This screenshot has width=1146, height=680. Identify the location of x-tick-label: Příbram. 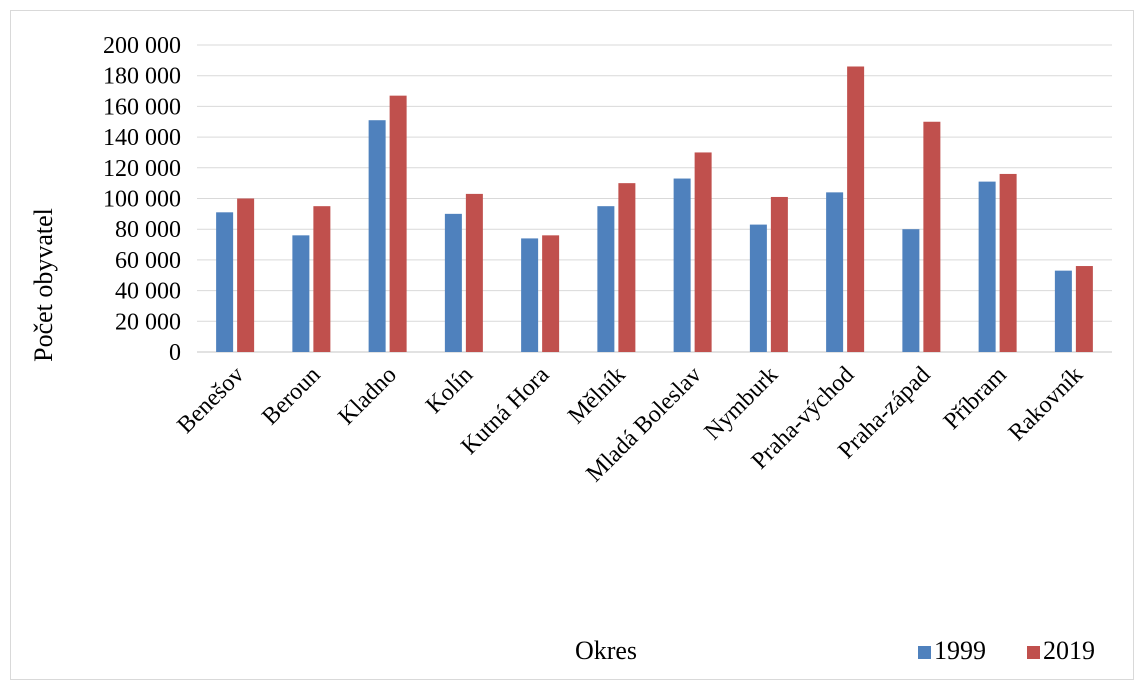
(975, 398).